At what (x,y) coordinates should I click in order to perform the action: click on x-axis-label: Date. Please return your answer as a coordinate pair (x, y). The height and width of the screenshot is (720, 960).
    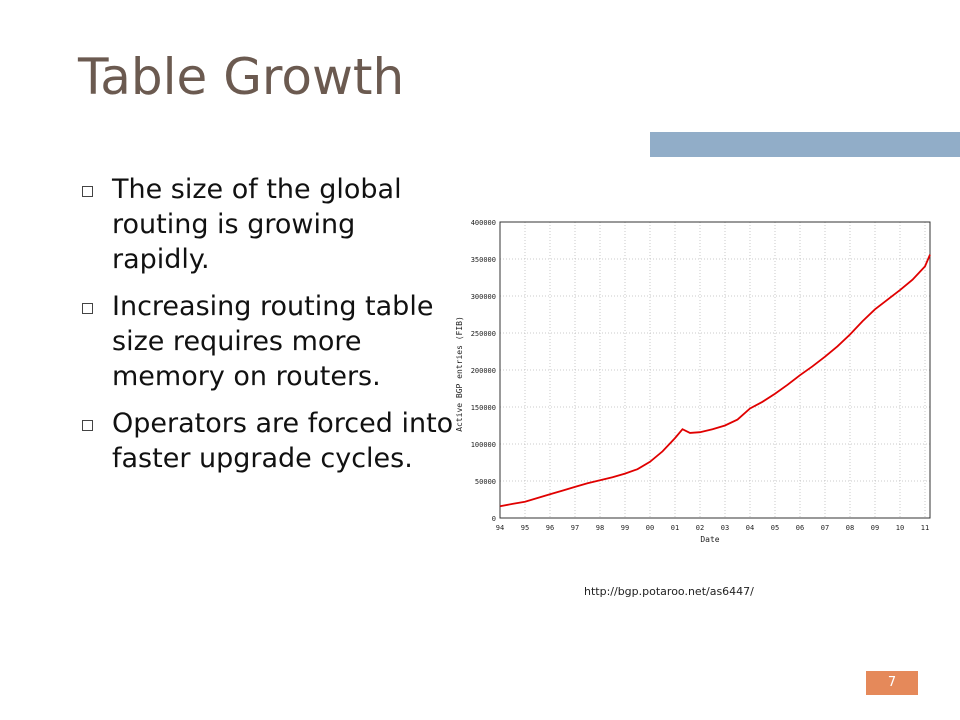
    Looking at the image, I should click on (709, 539).